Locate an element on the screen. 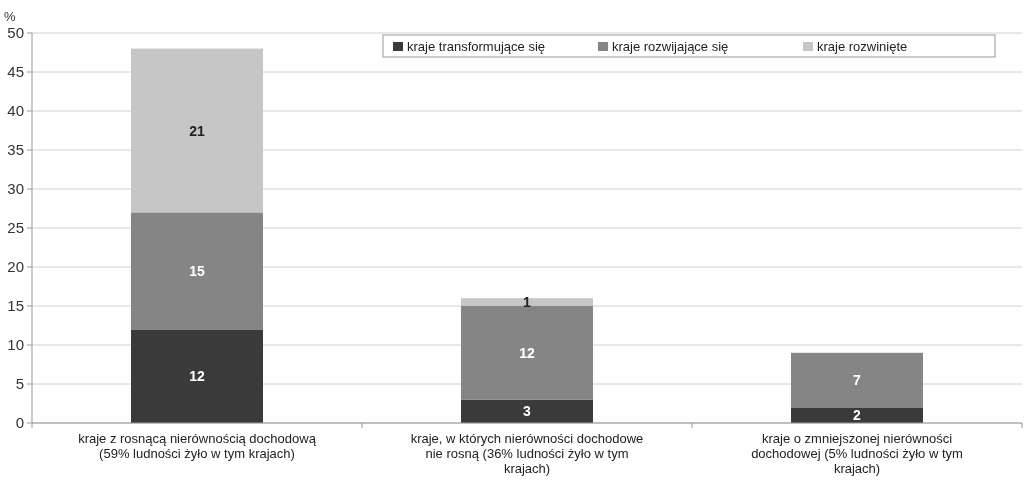  y-tick-label: 45 is located at coordinates (15, 71).